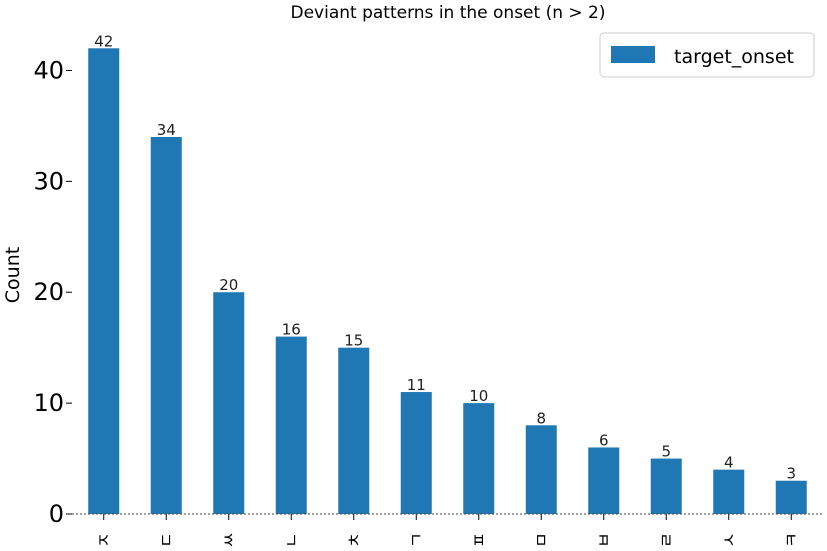 Image resolution: width=827 pixels, height=551 pixels. Describe the element at coordinates (105, 540) in the screenshot. I see `x-tick-label: ㅈ` at that location.